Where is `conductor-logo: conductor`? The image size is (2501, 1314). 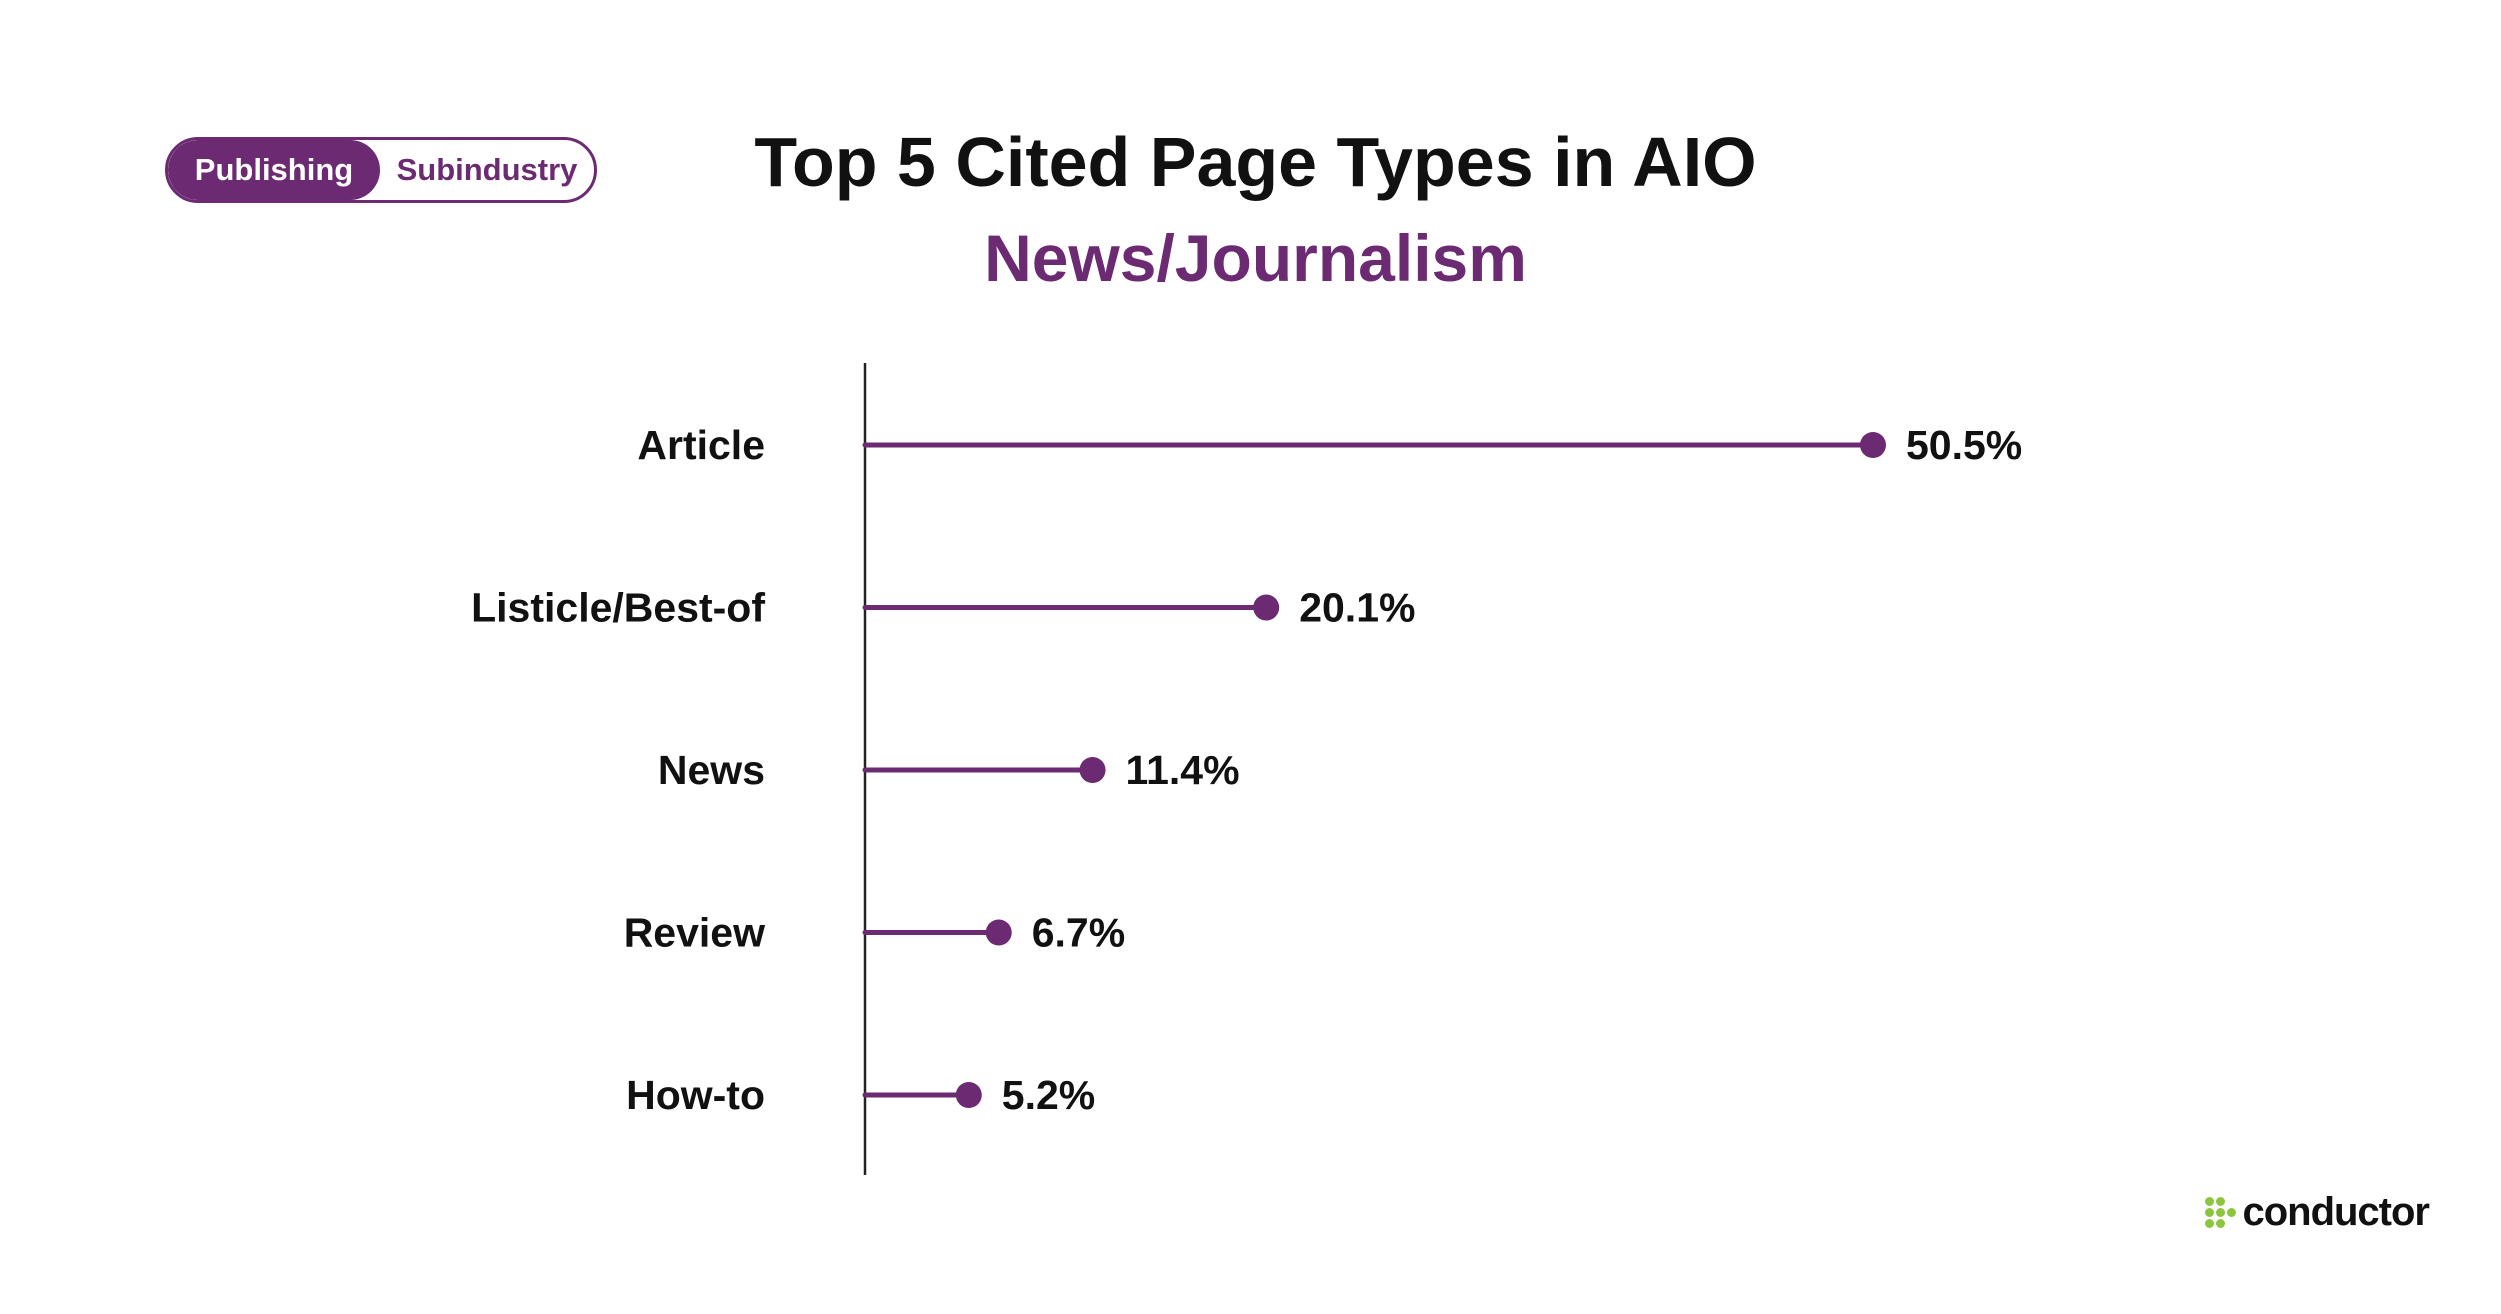 conductor-logo: conductor is located at coordinates (2317, 1212).